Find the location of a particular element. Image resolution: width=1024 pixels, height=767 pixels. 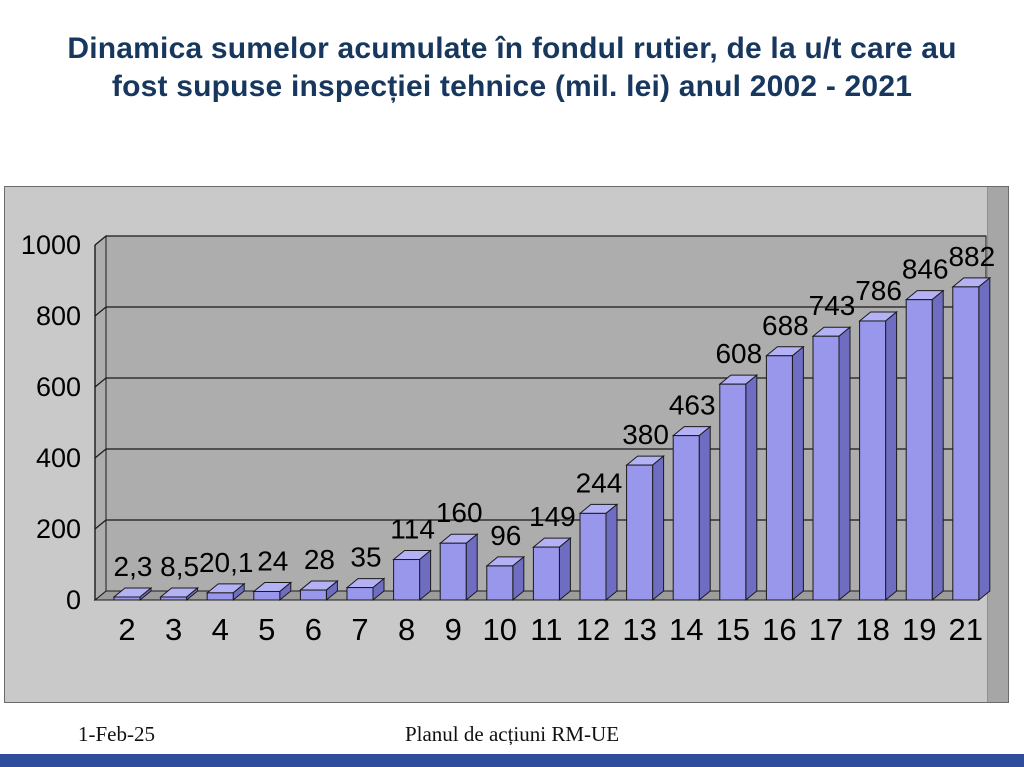

x-tick-label: 11 is located at coordinates (546, 629).